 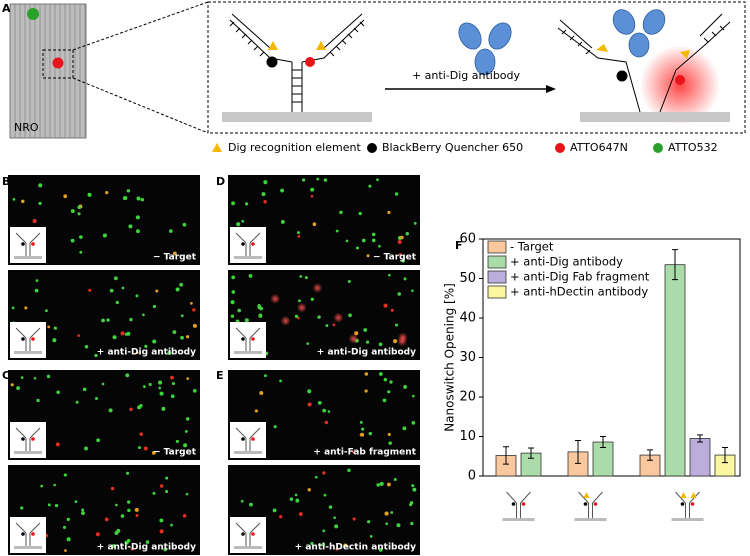 What do you see at coordinates (297, 67) in the screenshot?
I see `nanoswitch-closed` at bounding box center [297, 67].